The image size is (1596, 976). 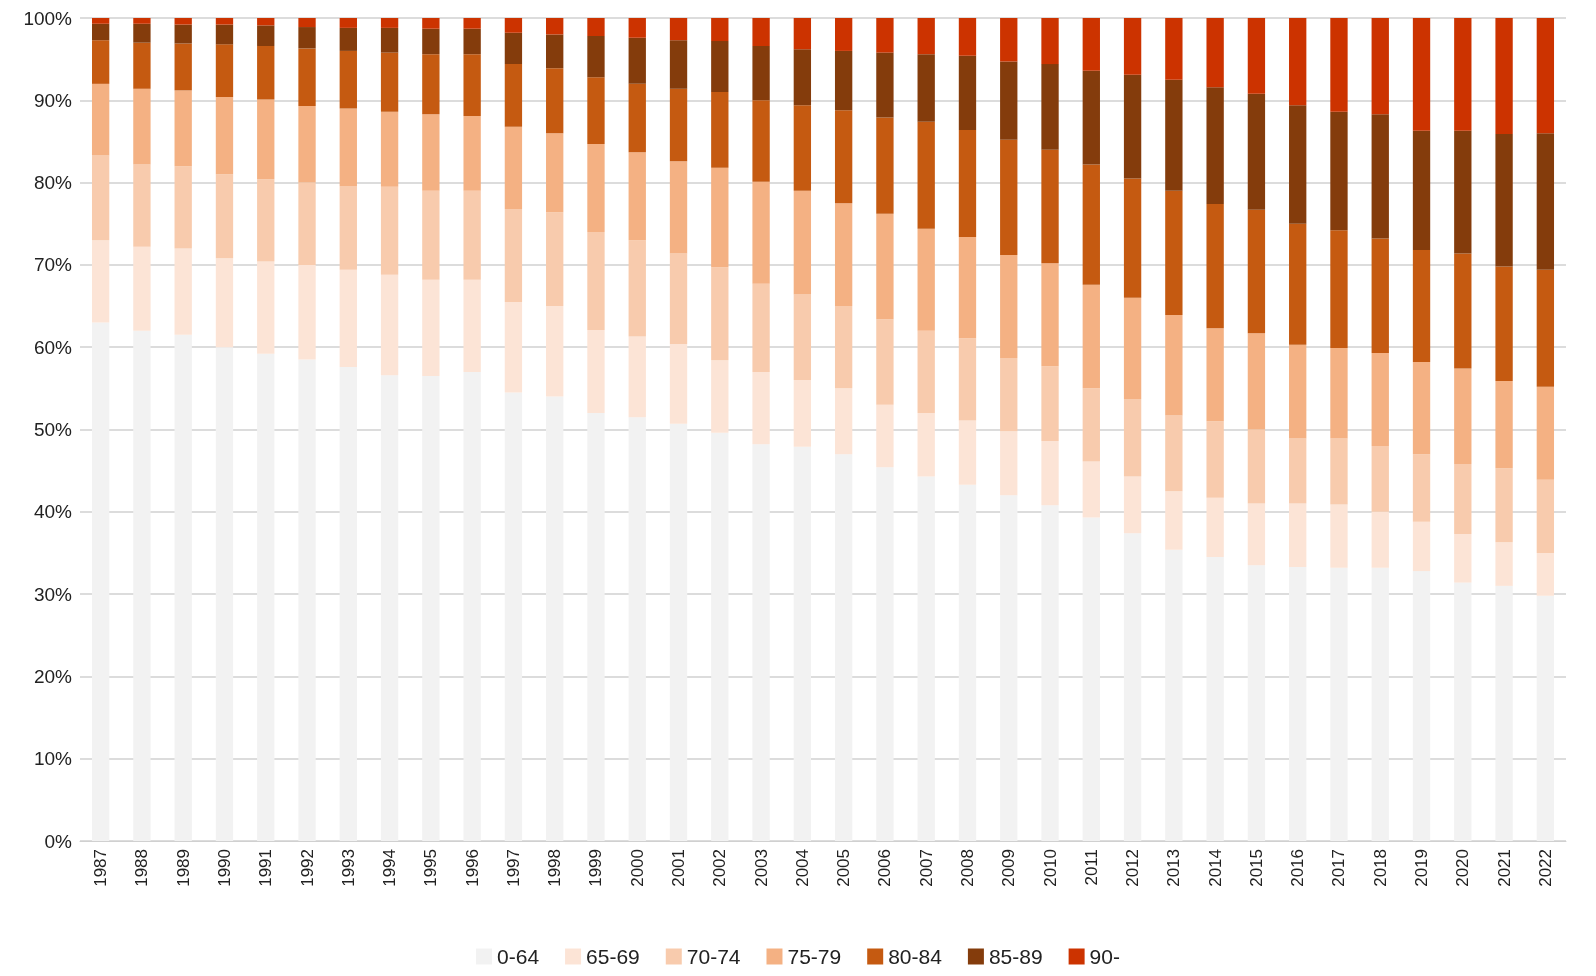 What do you see at coordinates (513, 868) in the screenshot?
I see `x-tick-label: 1997` at bounding box center [513, 868].